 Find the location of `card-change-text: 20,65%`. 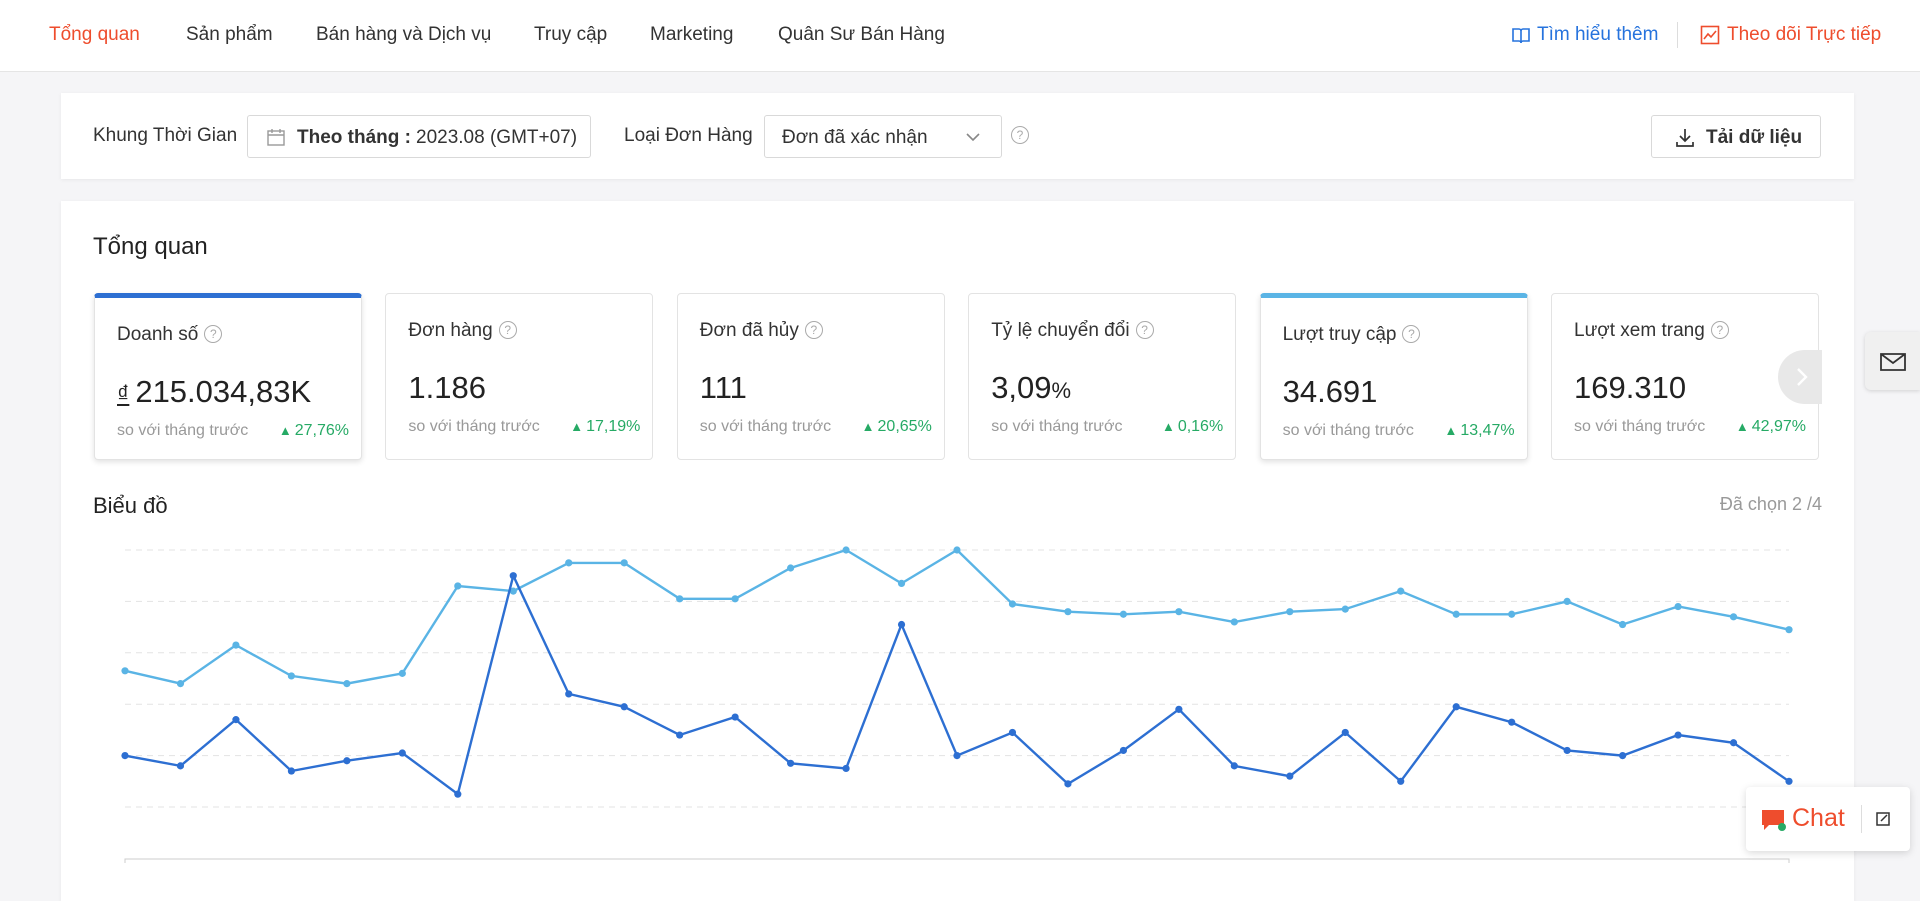

card-change-text: 20,65% is located at coordinates (904, 426).